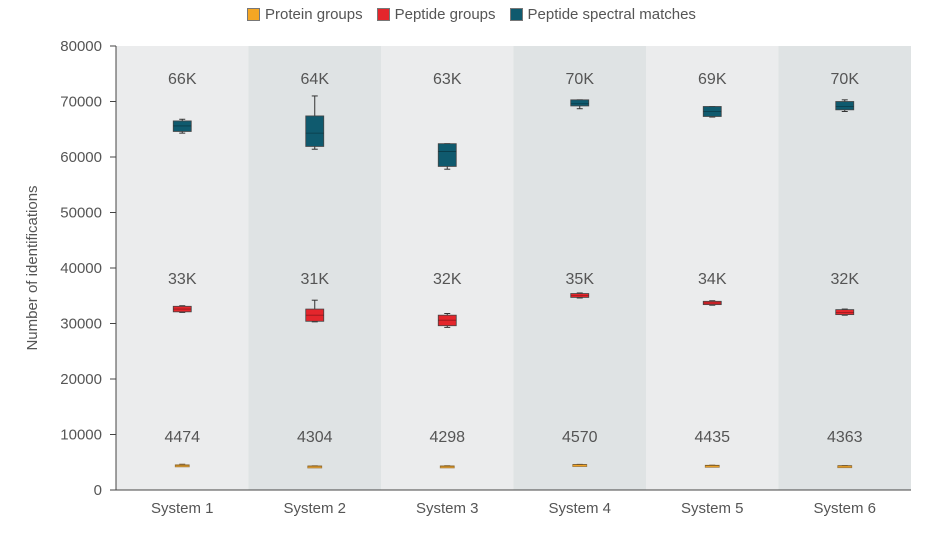 This screenshot has height=536, width=943. What do you see at coordinates (712, 508) in the screenshot?
I see `x-tick-label: System 5` at bounding box center [712, 508].